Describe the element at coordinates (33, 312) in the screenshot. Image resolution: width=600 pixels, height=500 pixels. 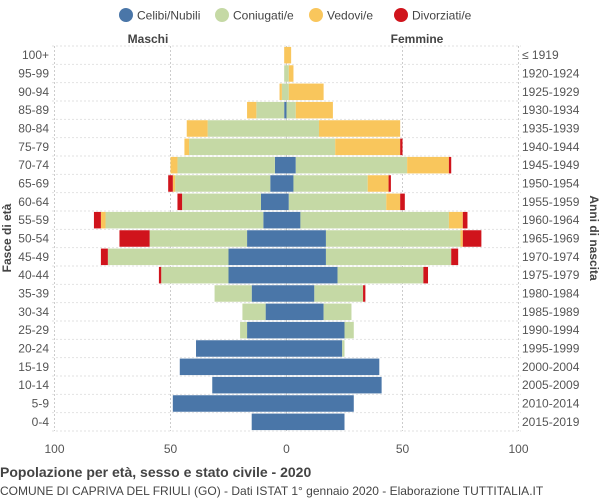
I see `age-label: 30-34` at that location.